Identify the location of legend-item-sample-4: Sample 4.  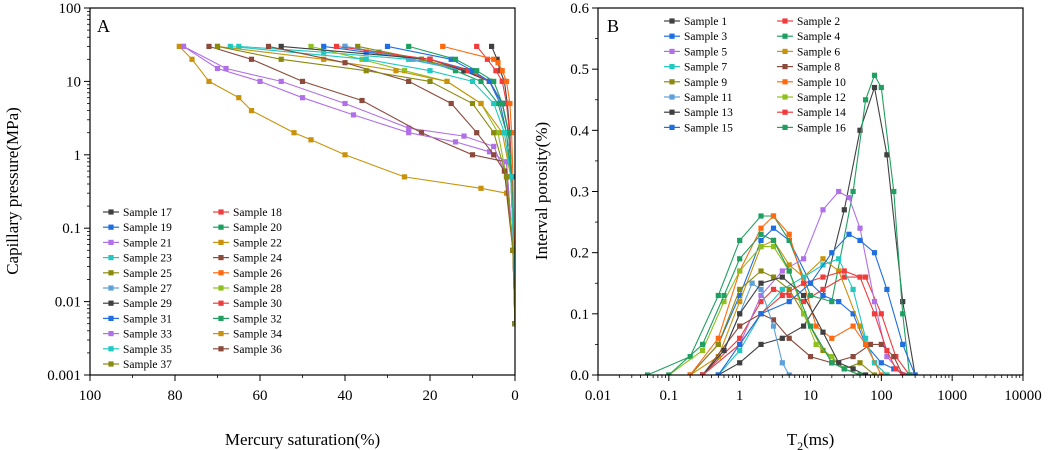
(808, 37).